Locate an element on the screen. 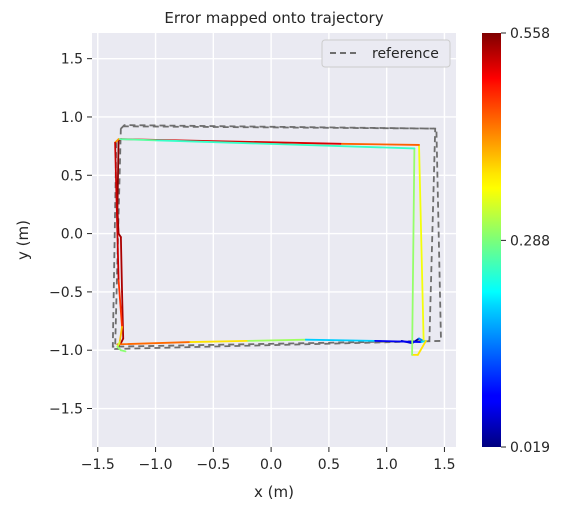  y-tick-label: 0.0 is located at coordinates (72, 235).